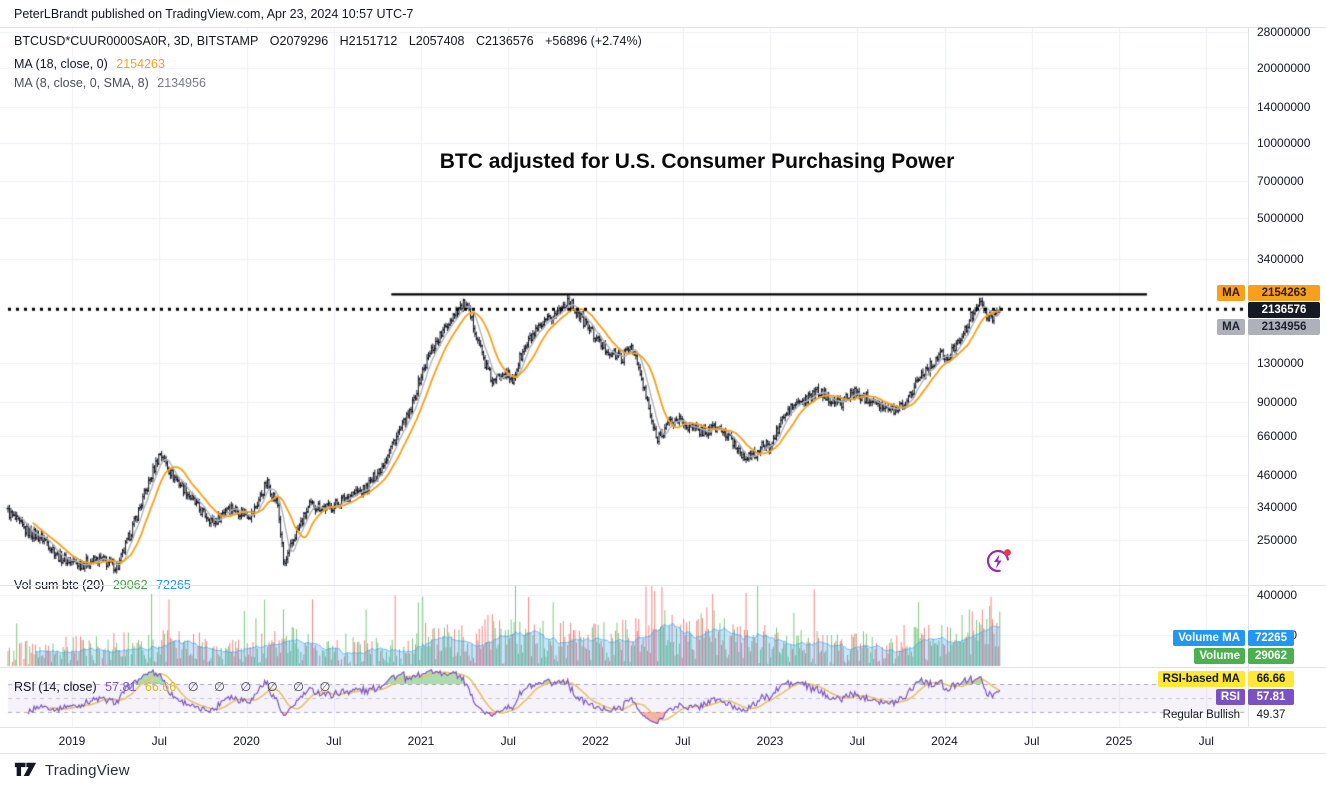  I want to click on ma18-legend-row: MA (18, close, 0) 2154263, so click(89, 64).